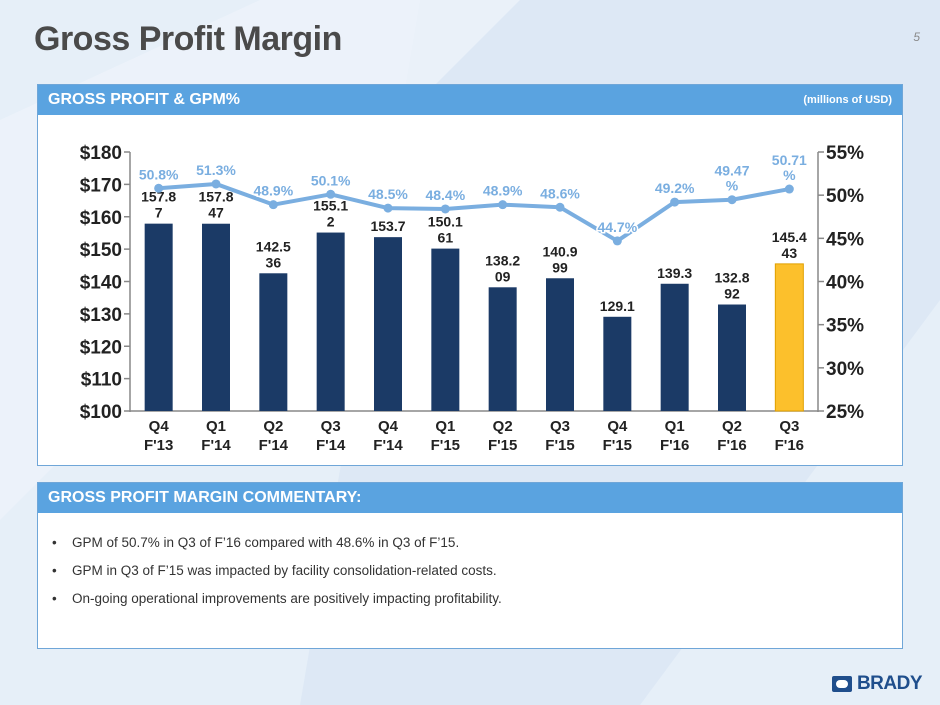  Describe the element at coordinates (388, 194) in the screenshot. I see `gpm-value-label: 48.5%` at that location.